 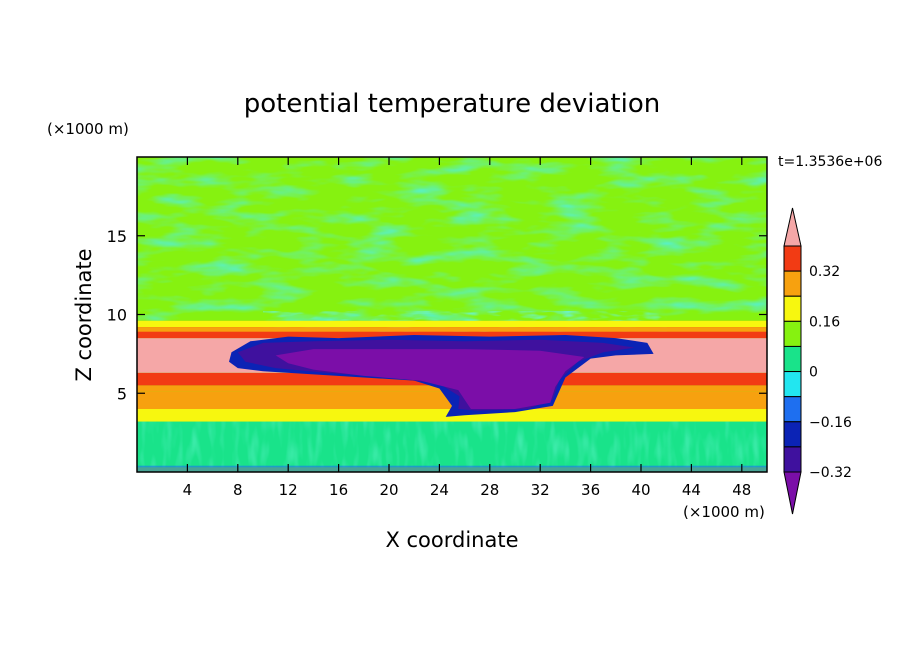 I want to click on colorbar-extend-bottom, so click(x=792, y=493).